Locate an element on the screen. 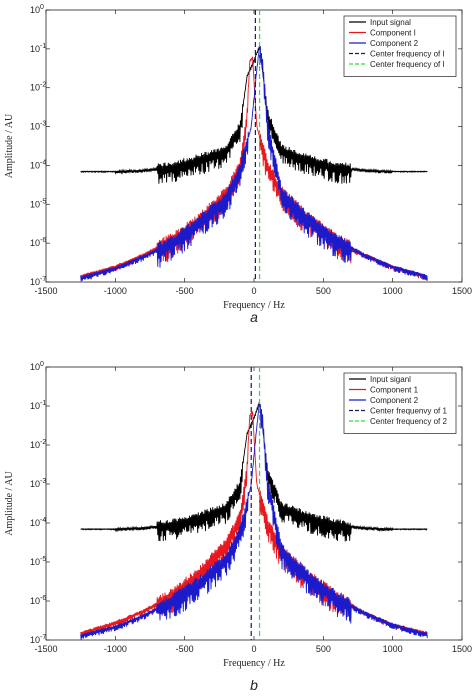  legend-label: Input siganl is located at coordinates (390, 379).